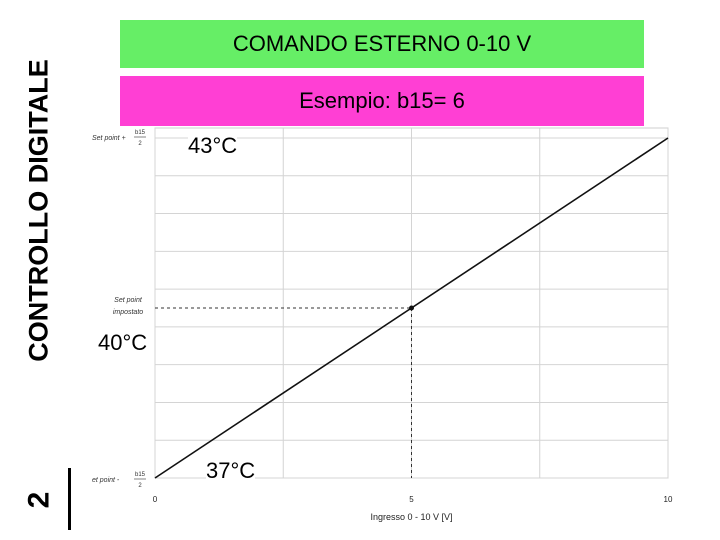 This screenshot has width=720, height=540. Describe the element at coordinates (411, 517) in the screenshot. I see `x-axis-label: Ingresso 0 - 10 V [V]` at that location.